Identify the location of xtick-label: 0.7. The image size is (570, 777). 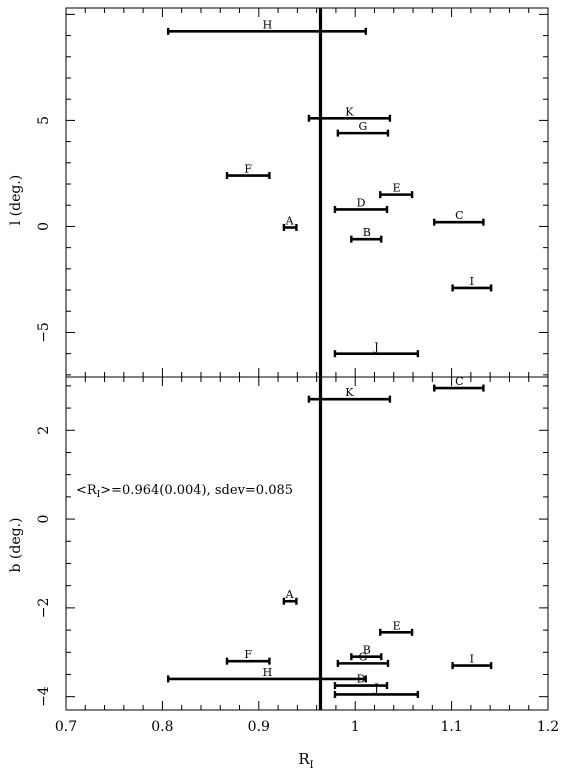
(66, 727).